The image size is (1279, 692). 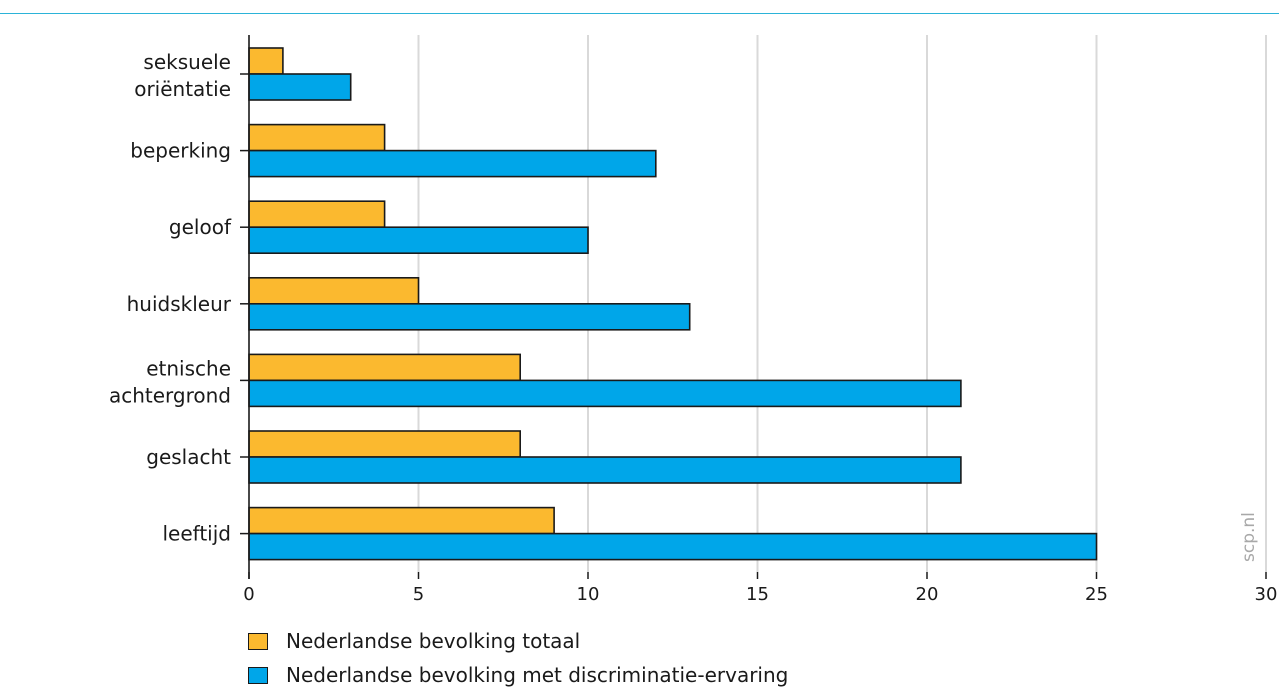 What do you see at coordinates (588, 594) in the screenshot?
I see `x-tick-label: 10` at bounding box center [588, 594].